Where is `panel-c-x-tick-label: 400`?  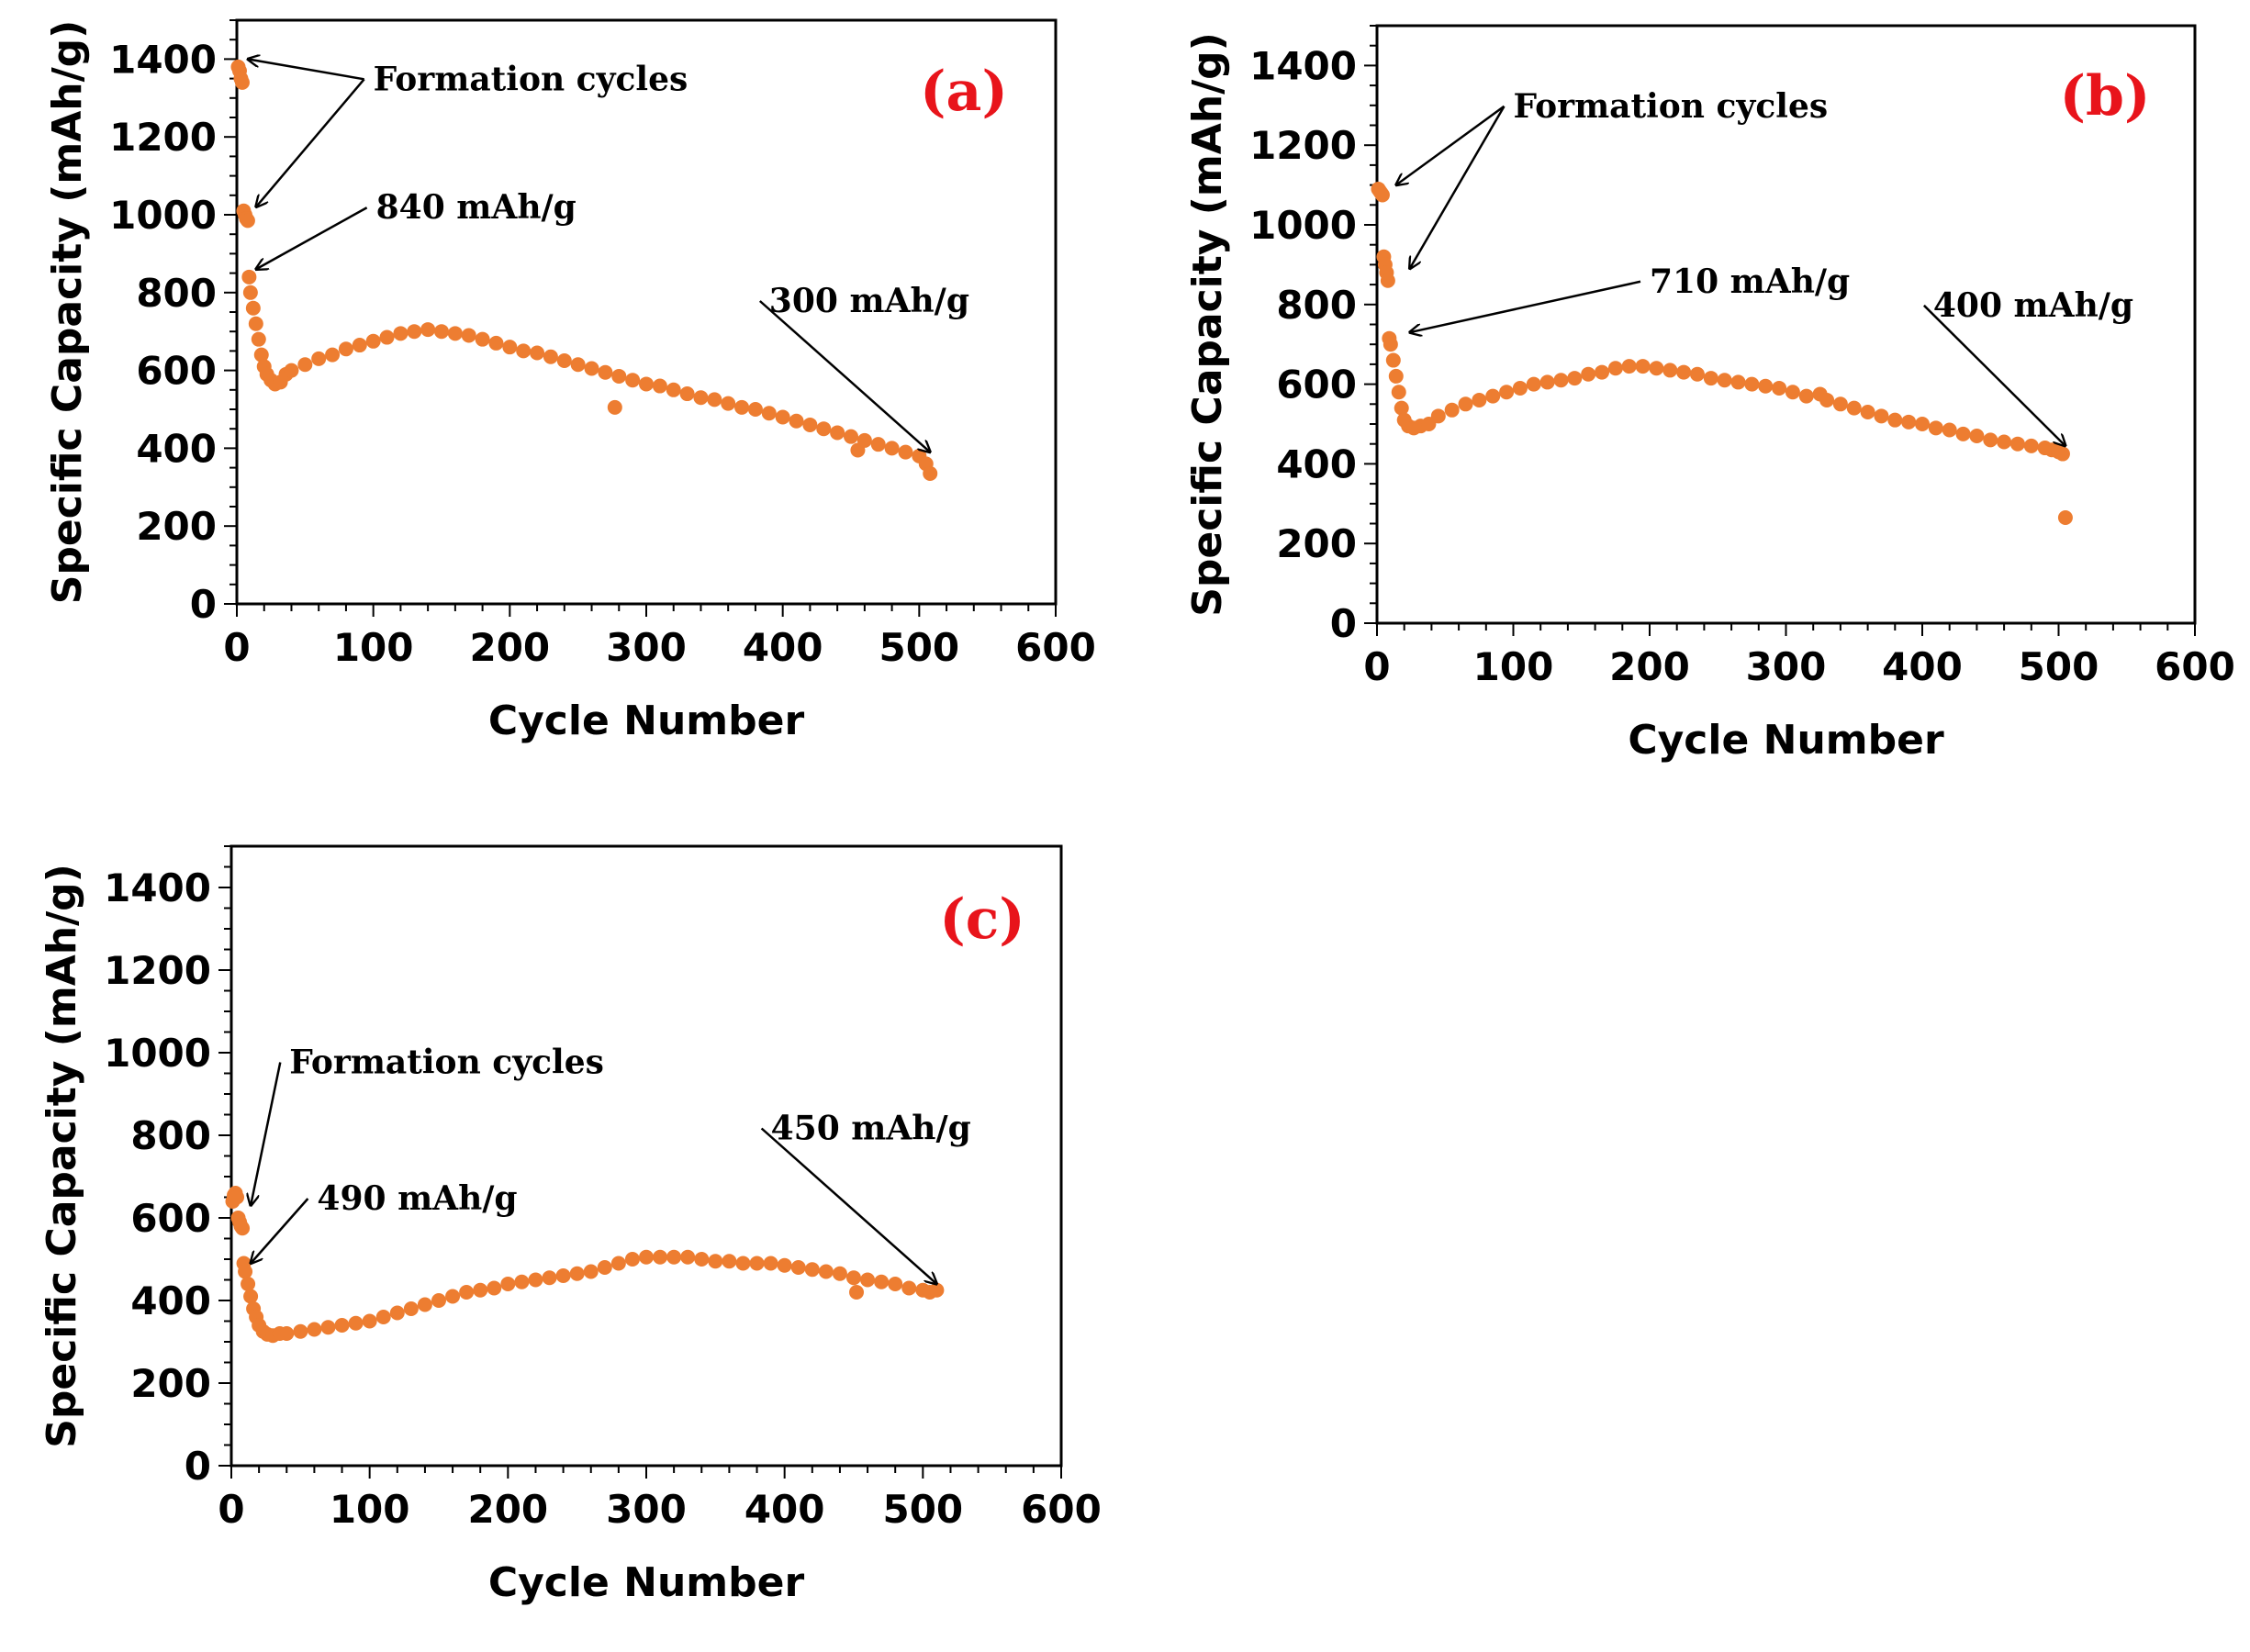
panel-c-x-tick-label: 400 is located at coordinates (784, 1509).